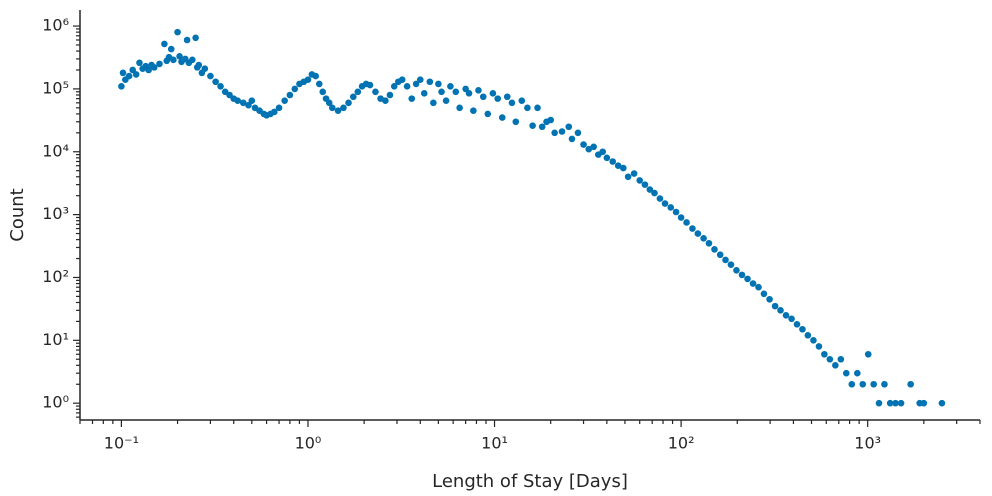 The height and width of the screenshot is (496, 992). I want to click on y-tick-label: 10¹, so click(55, 339).